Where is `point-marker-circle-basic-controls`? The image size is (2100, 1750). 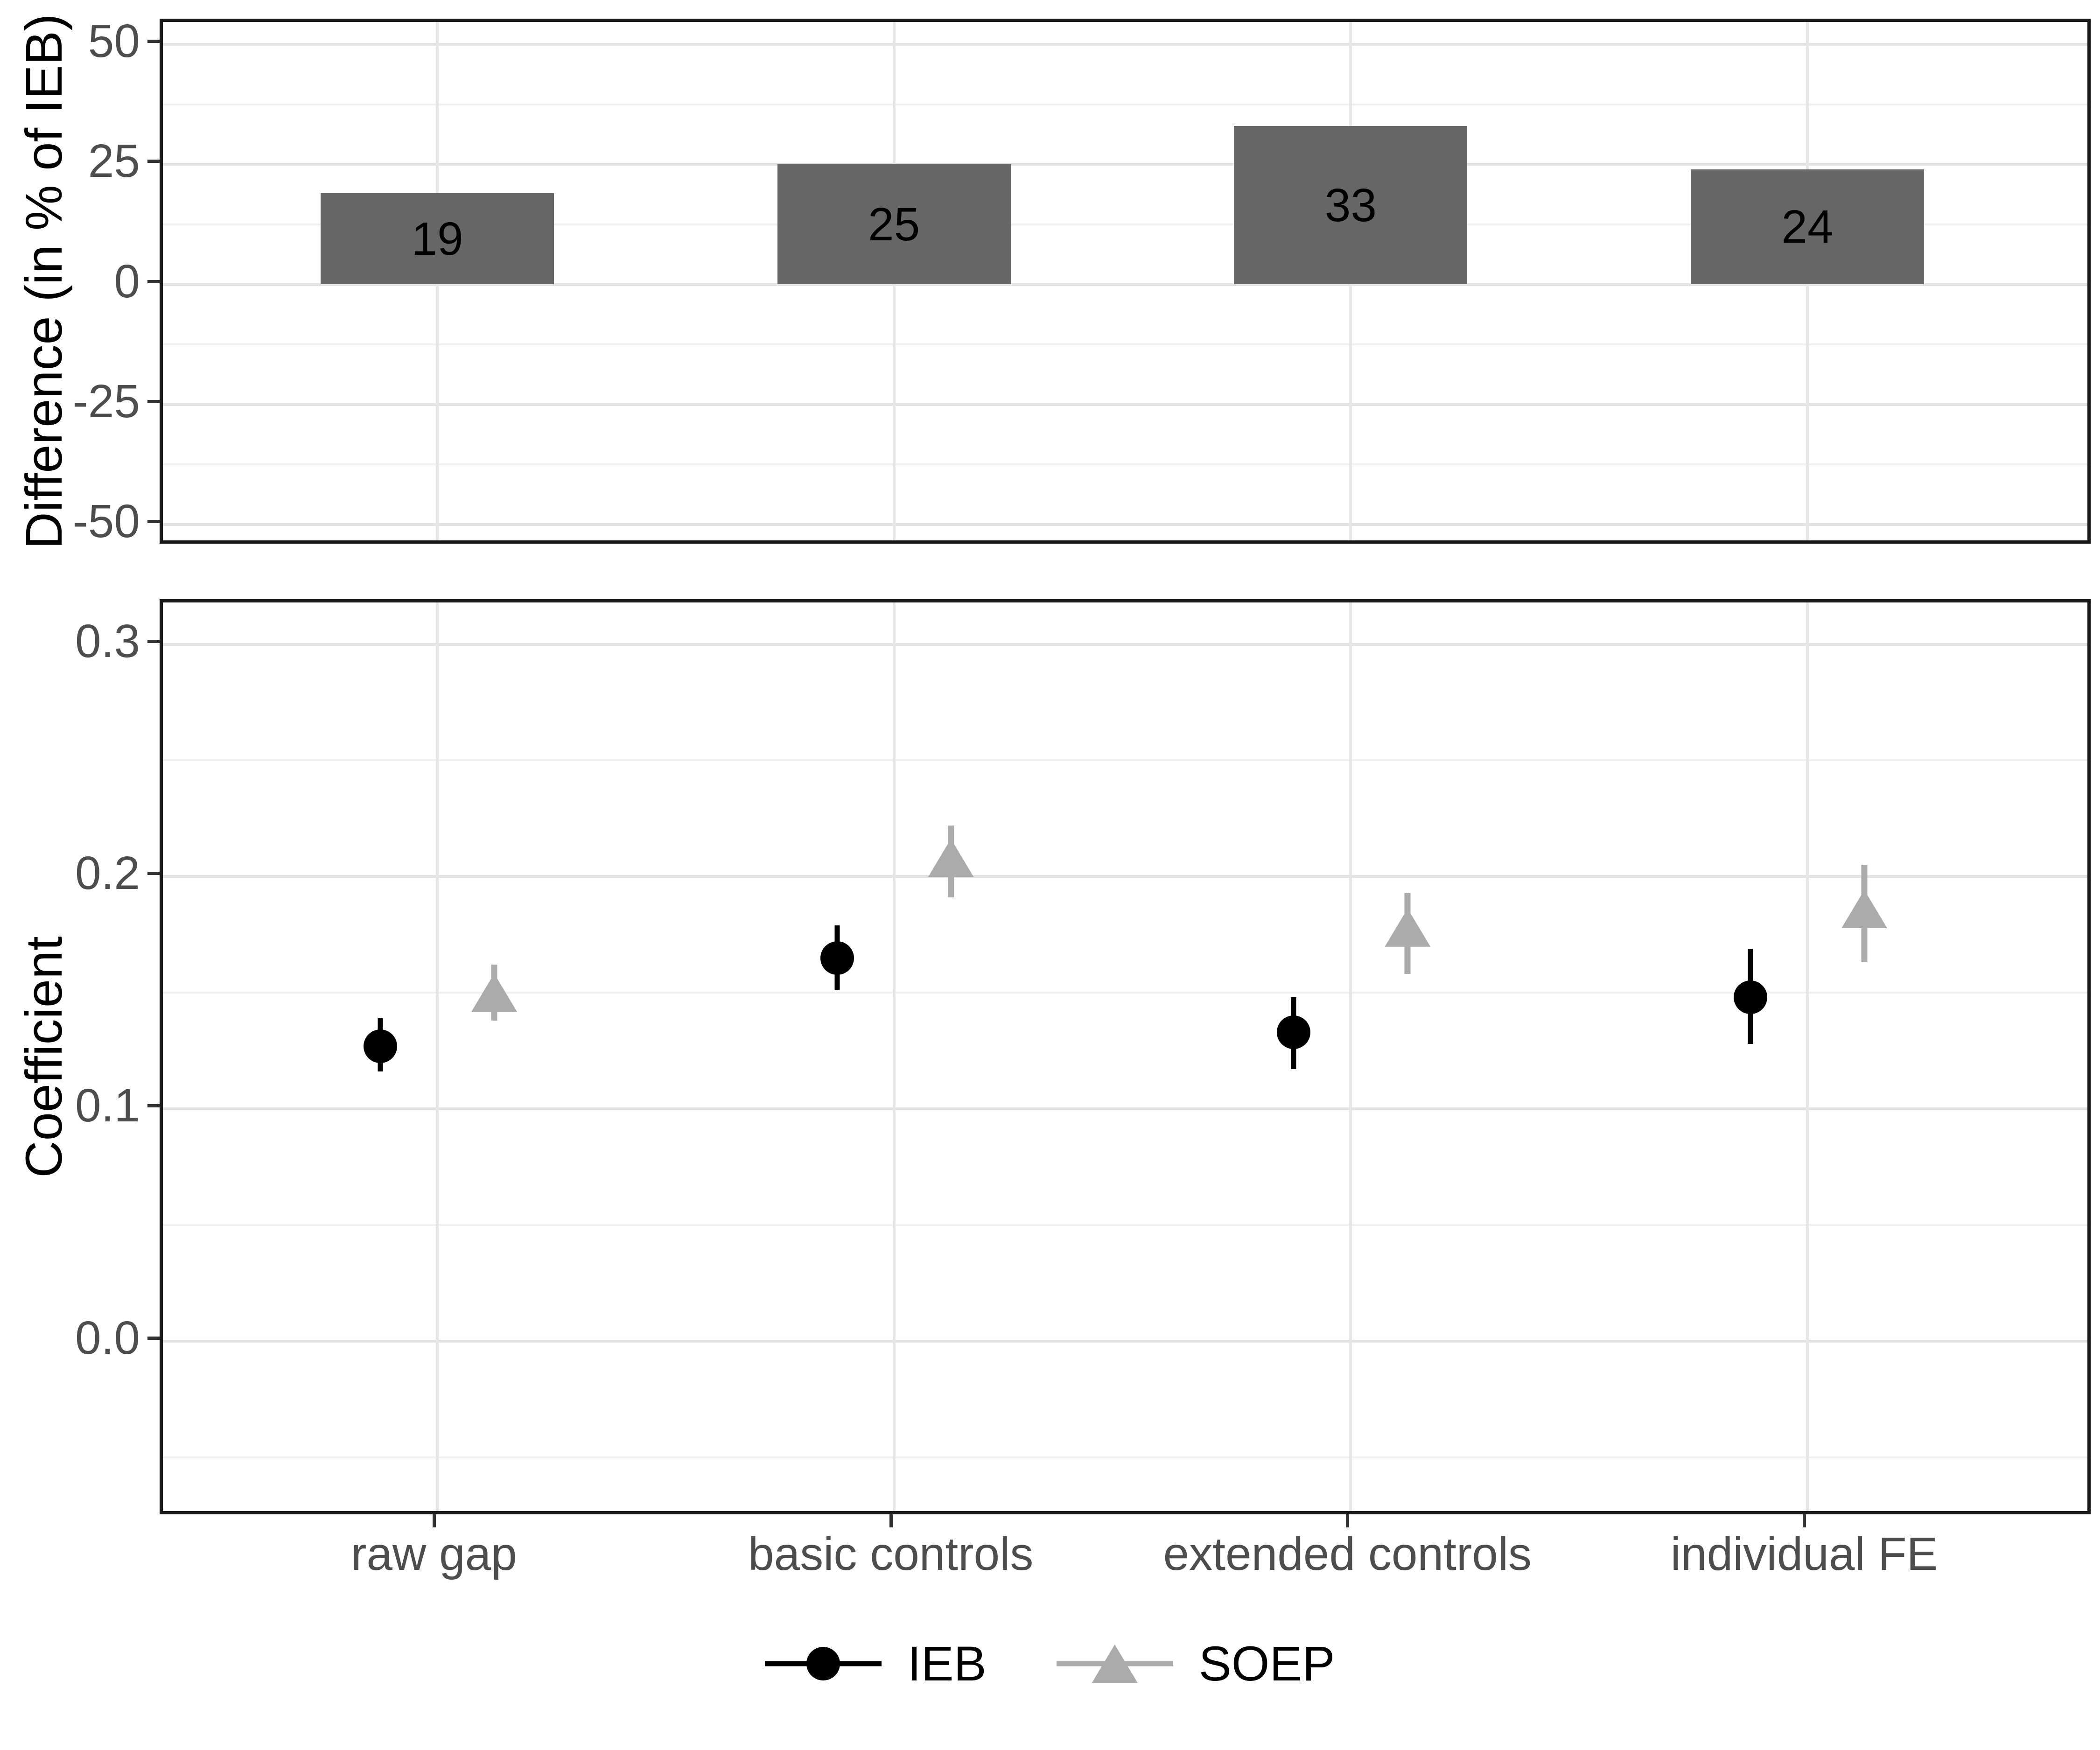 point-marker-circle-basic-controls is located at coordinates (837, 958).